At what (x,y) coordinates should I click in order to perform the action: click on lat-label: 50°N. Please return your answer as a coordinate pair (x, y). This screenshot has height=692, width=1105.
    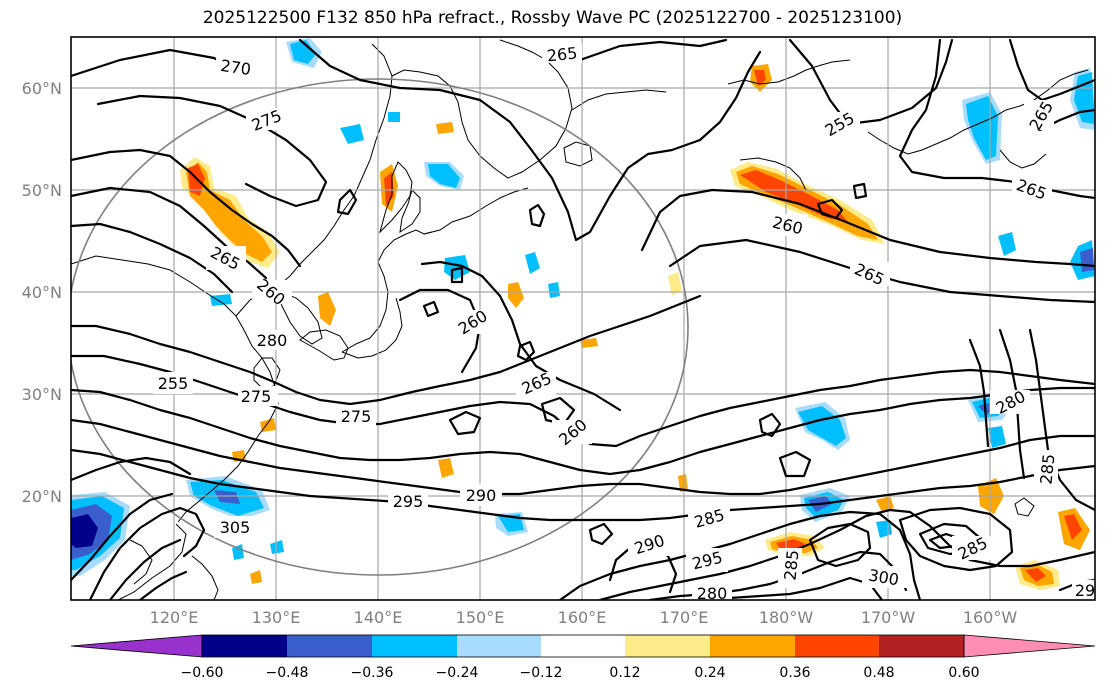
    Looking at the image, I should click on (42, 190).